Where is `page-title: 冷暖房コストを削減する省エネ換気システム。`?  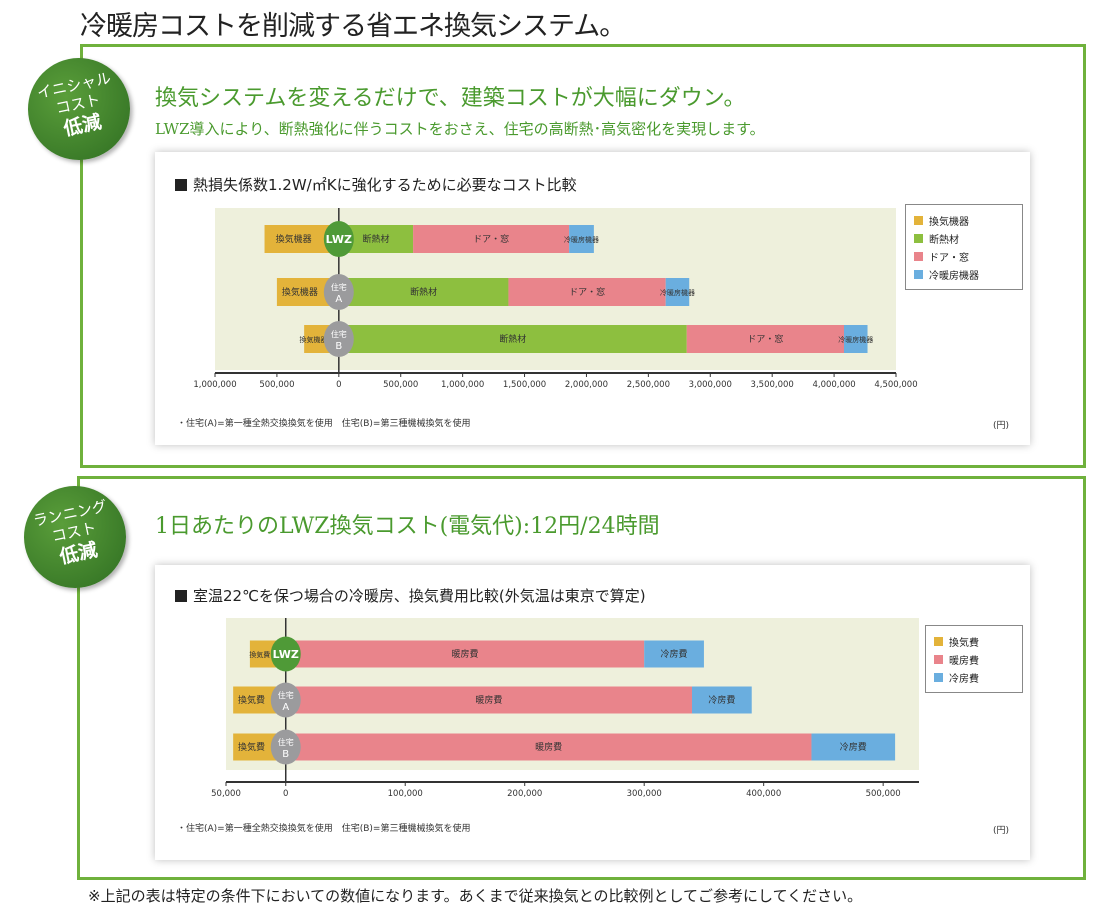
page-title: 冷暖房コストを削減する省エネ換気システム。 is located at coordinates (353, 26).